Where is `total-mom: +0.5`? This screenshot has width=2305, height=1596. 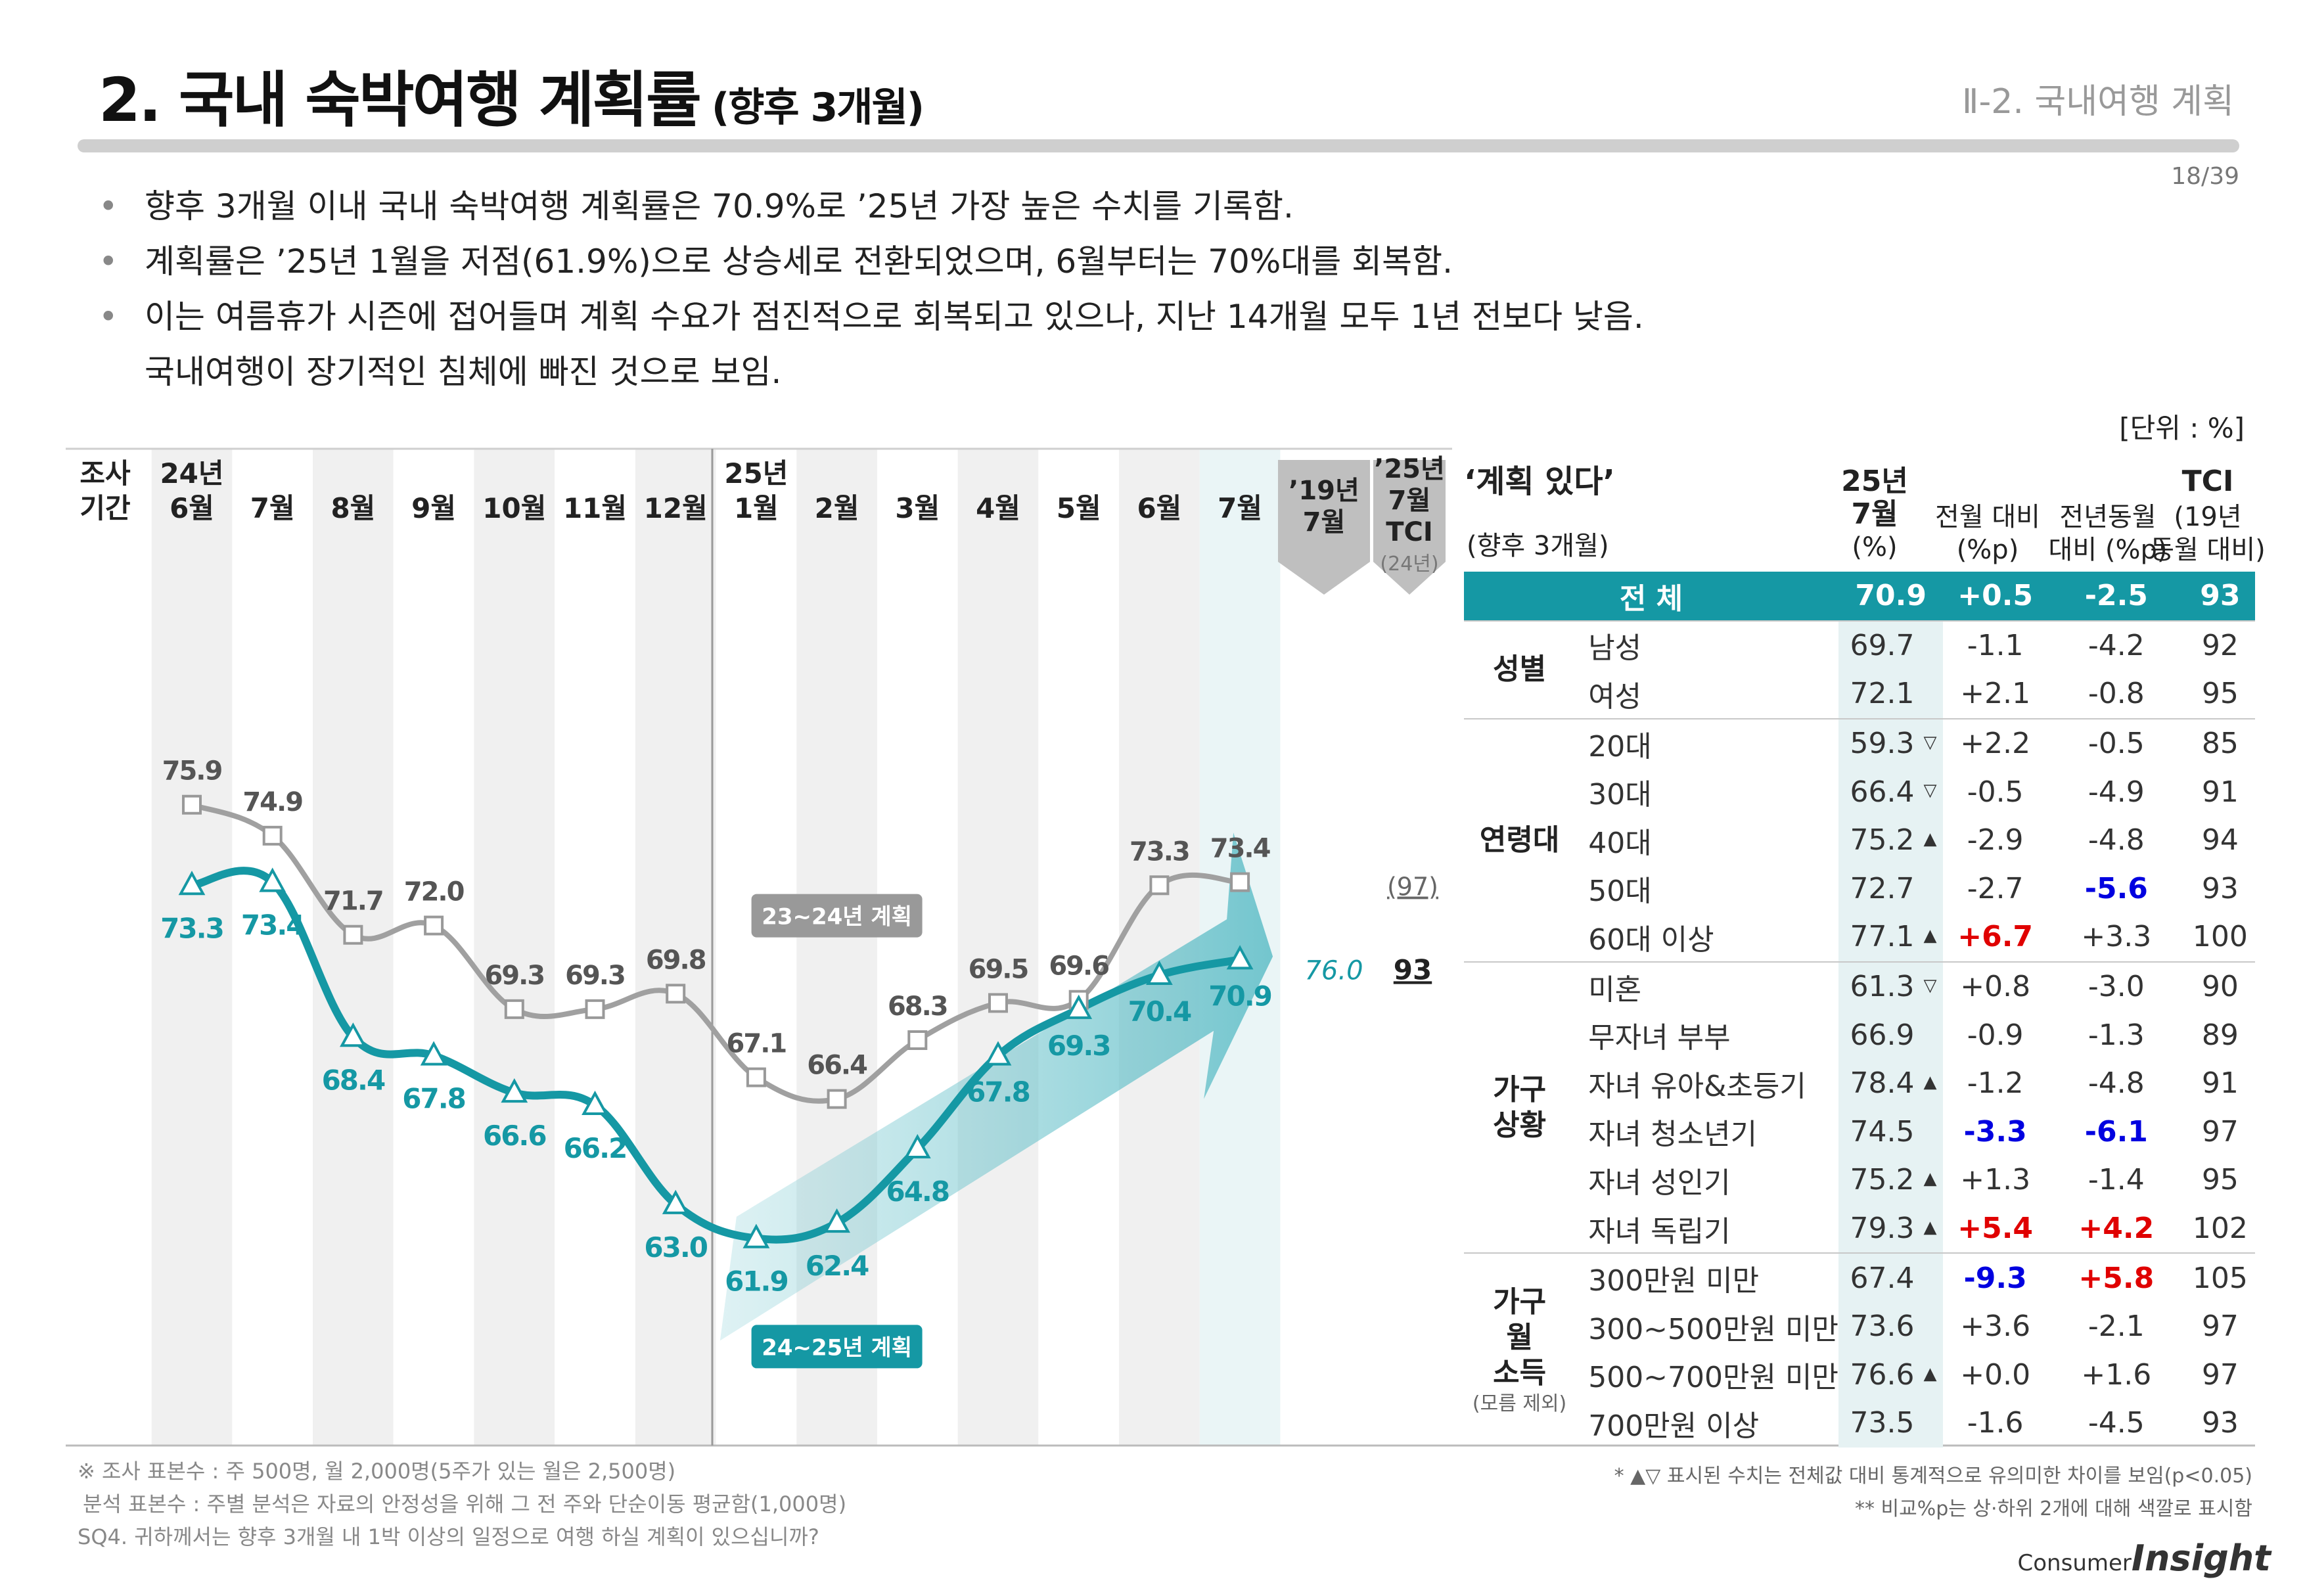
total-mom: +0.5 is located at coordinates (1995, 596).